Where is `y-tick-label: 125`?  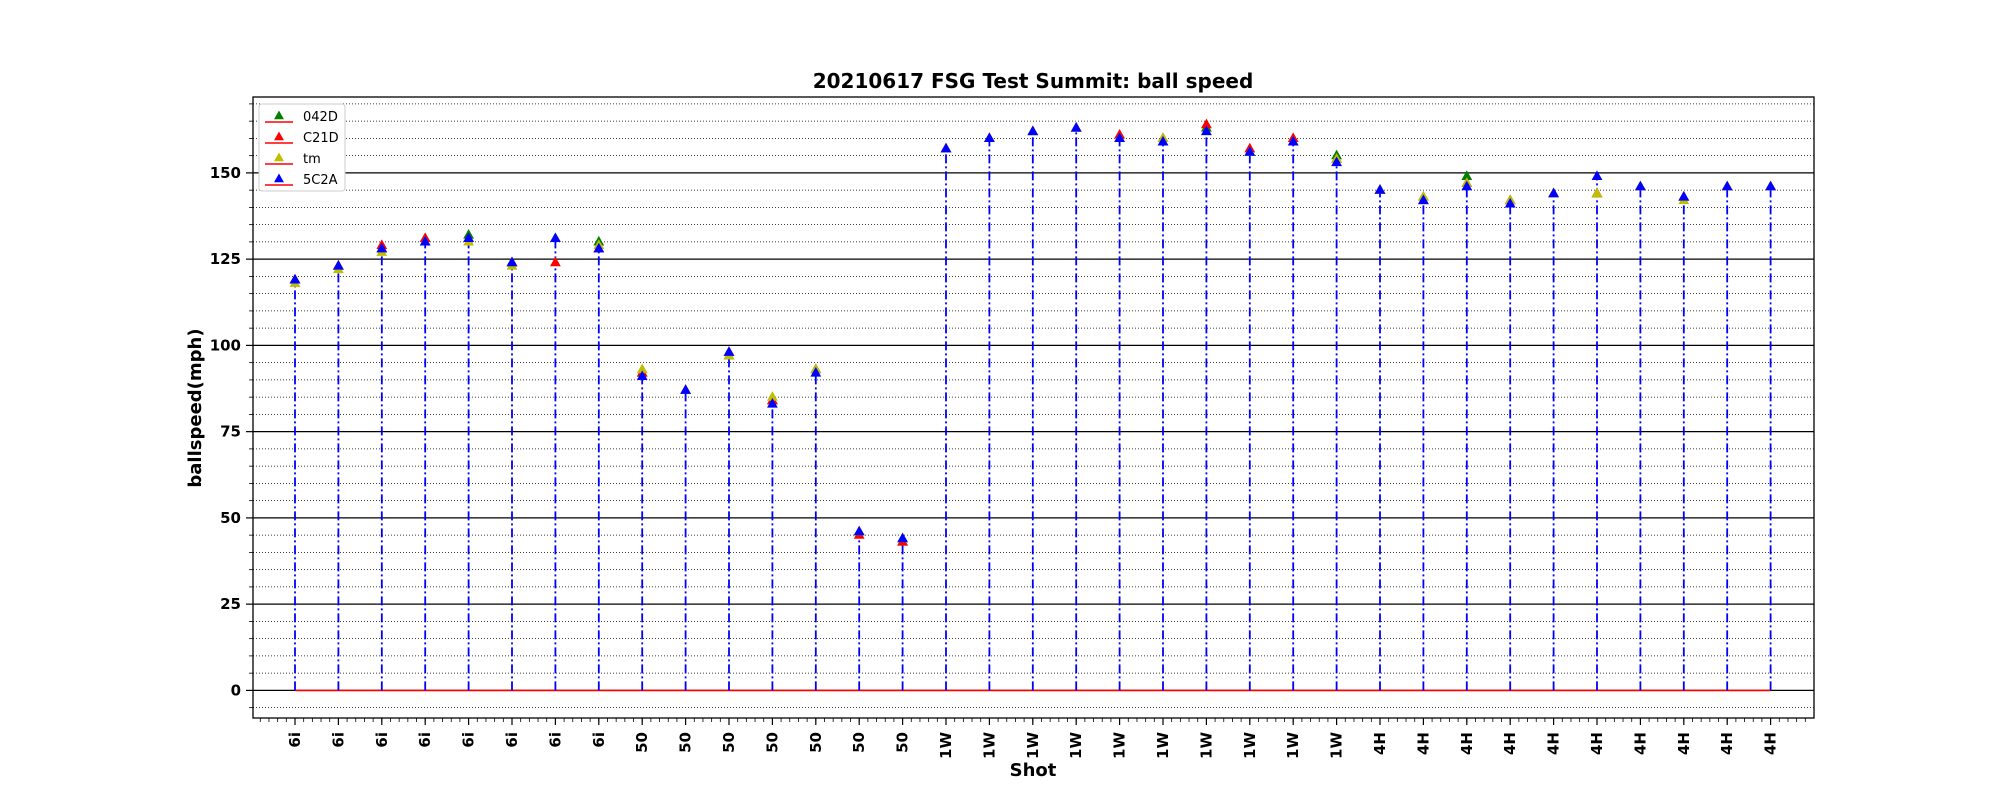
y-tick-label: 125 is located at coordinates (225, 259).